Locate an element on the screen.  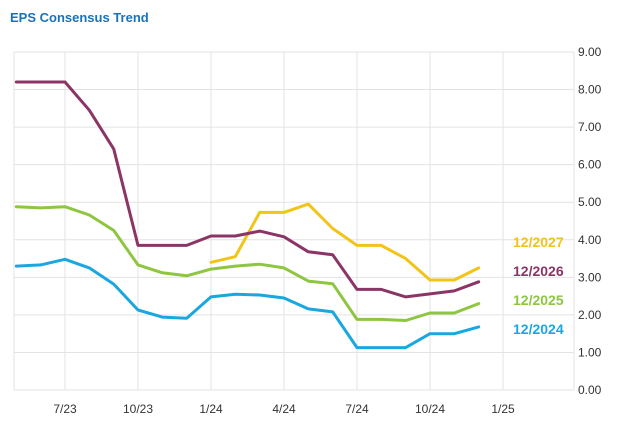
x-tick-label: 4/24 is located at coordinates (284, 409).